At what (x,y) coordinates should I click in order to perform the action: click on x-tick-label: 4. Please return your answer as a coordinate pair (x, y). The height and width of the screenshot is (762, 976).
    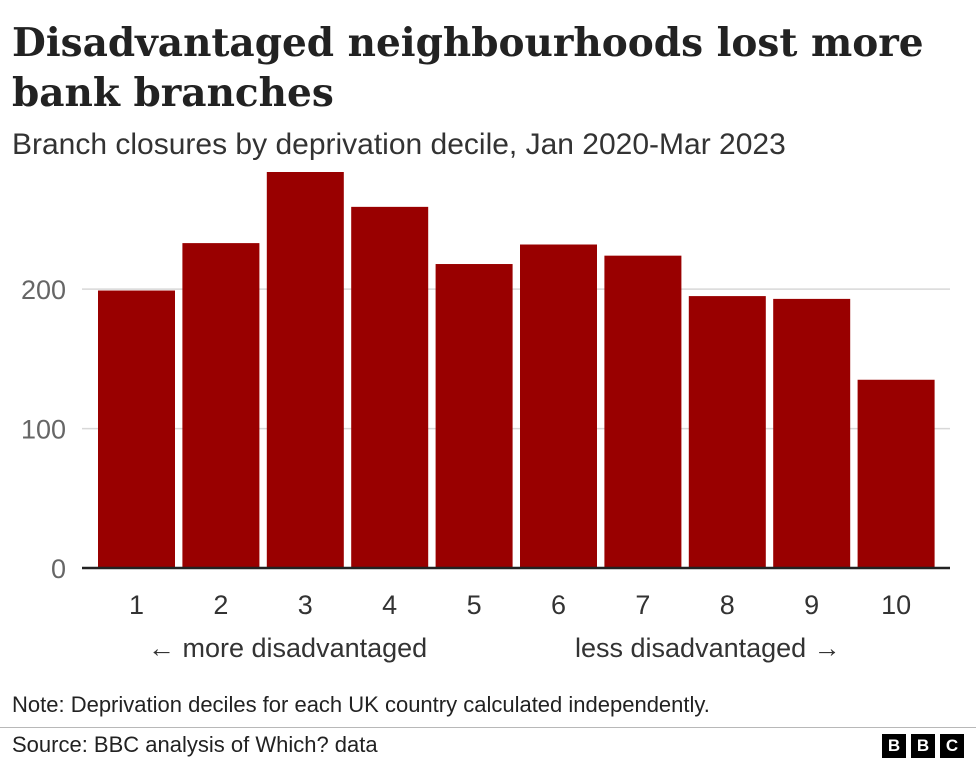
    Looking at the image, I should click on (389, 605).